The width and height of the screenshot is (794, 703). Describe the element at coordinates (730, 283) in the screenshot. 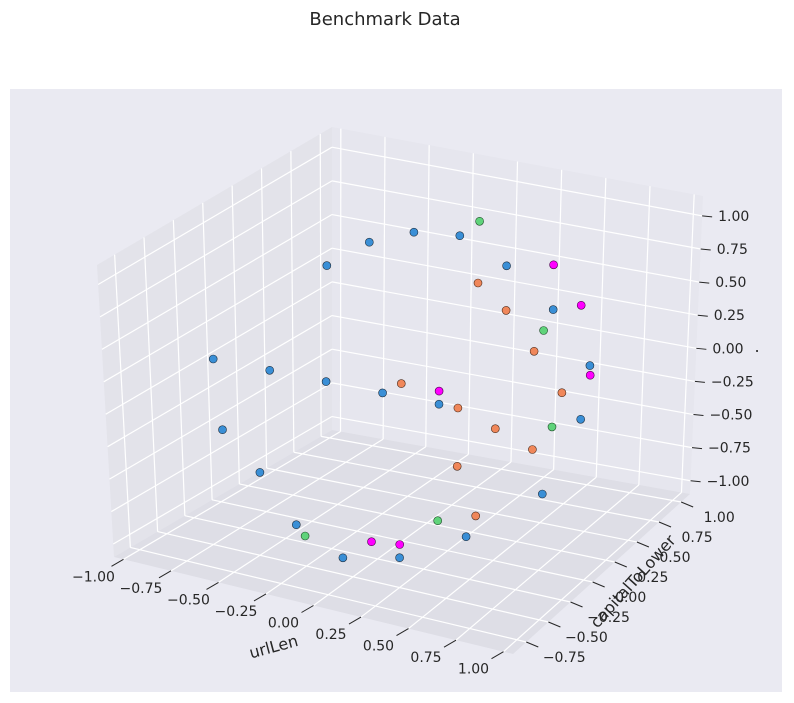

I see `z-tick-label: 0.50` at that location.